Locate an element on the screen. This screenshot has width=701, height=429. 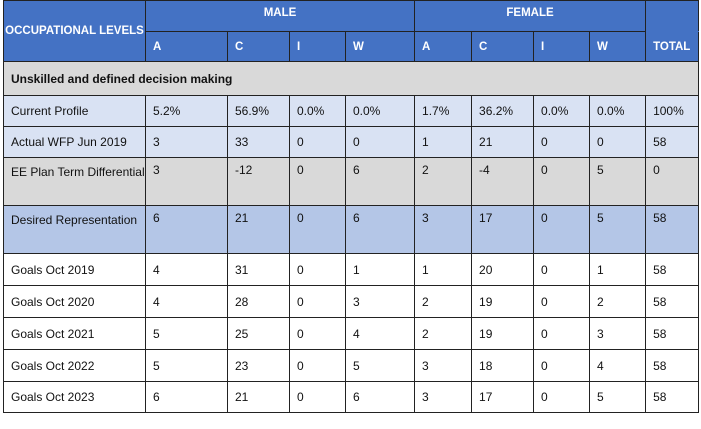
table-row: Goals Oct 2020 4 28 0 3 2 19 0 2 58 is located at coordinates (351, 301).